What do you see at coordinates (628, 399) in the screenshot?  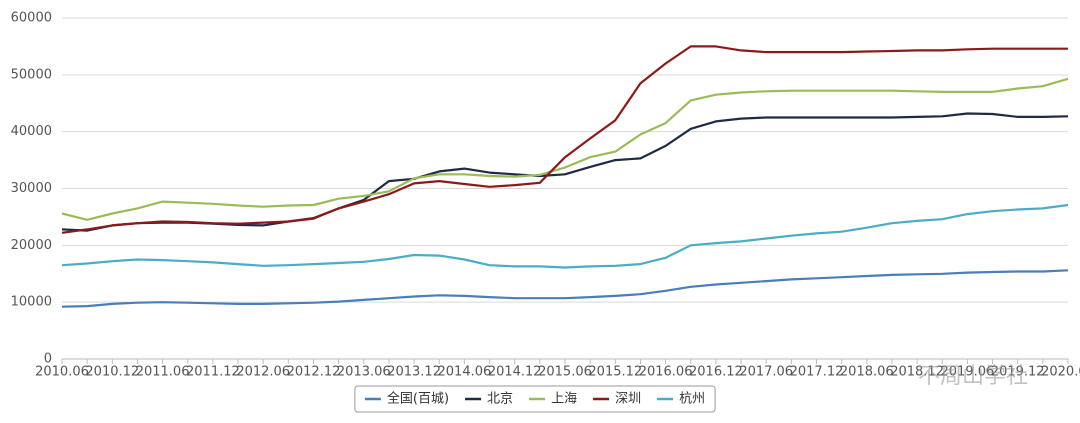 I see `legend-label: 深圳` at bounding box center [628, 399].